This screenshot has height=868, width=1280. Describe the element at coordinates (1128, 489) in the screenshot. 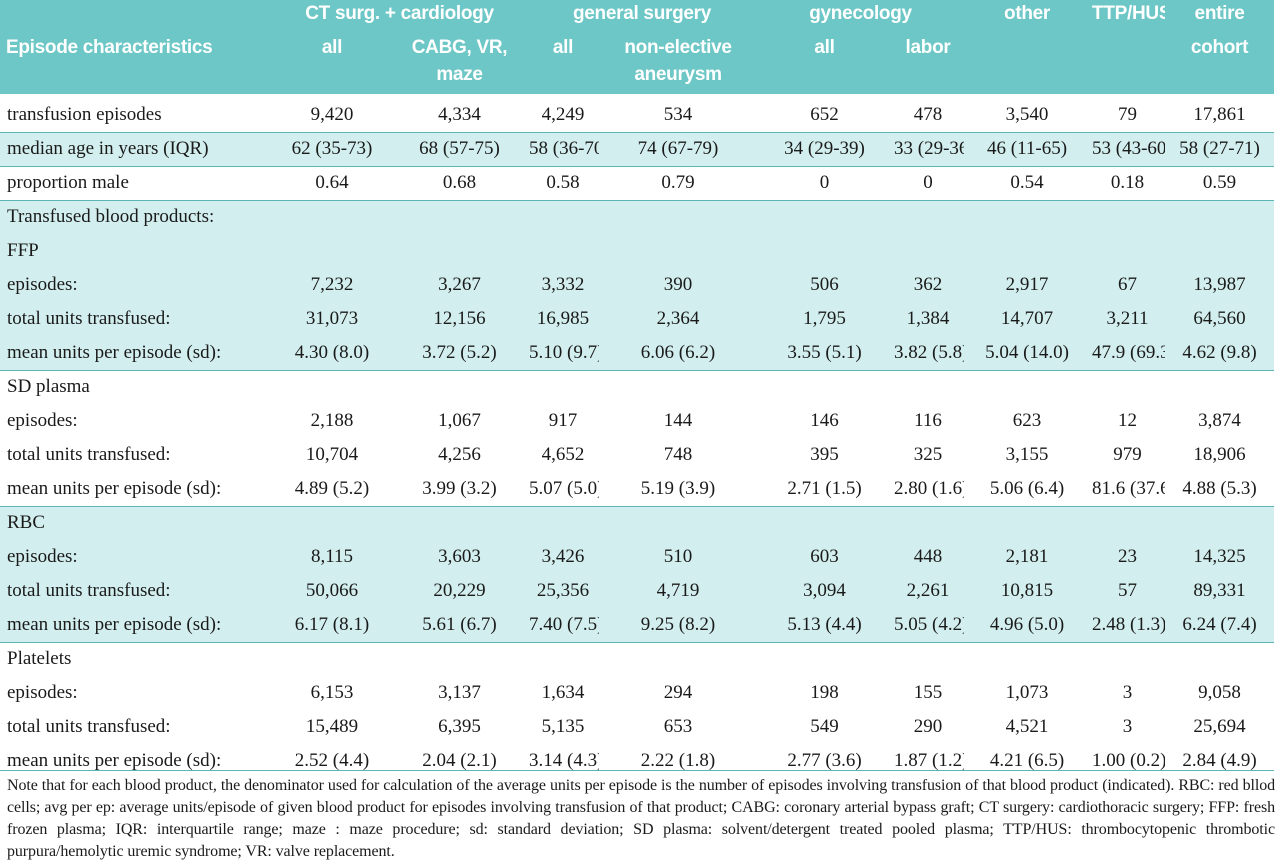

I see `cell-ttp: 81.6 (37.6)` at that location.